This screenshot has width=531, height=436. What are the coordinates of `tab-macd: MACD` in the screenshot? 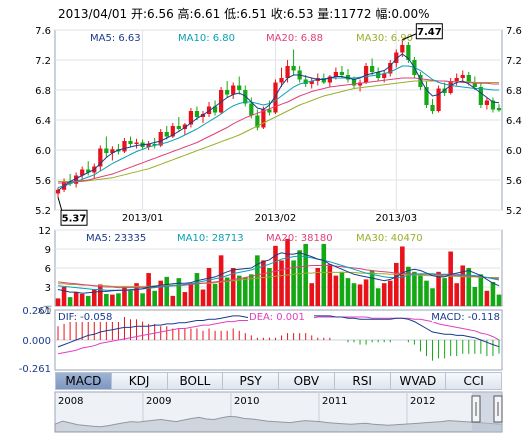 It's located at (84, 381).